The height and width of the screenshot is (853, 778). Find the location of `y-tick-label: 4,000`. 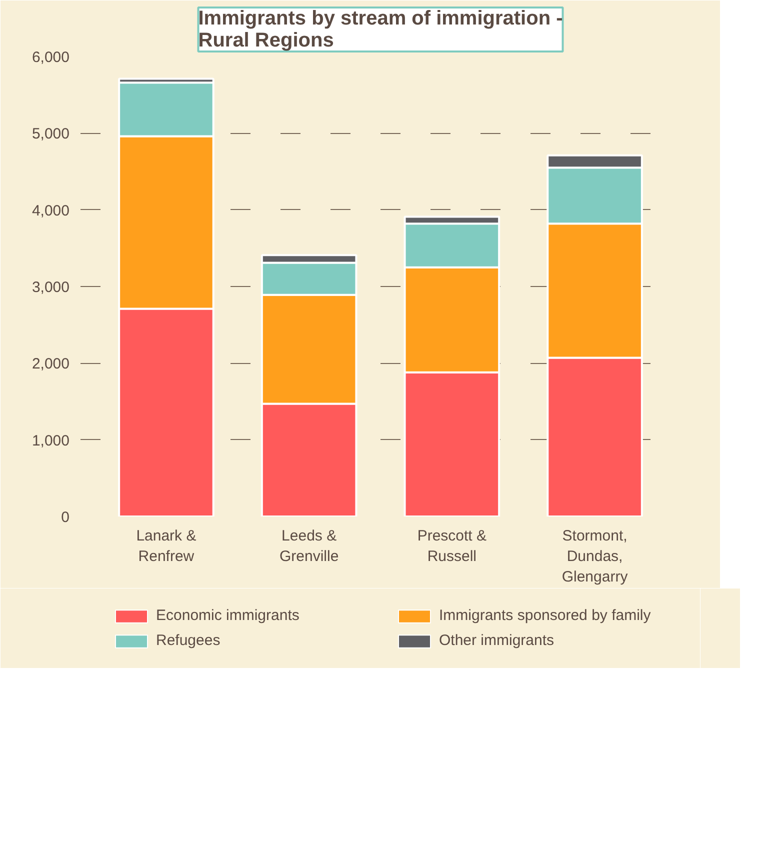

y-tick-label: 4,000 is located at coordinates (51, 211).